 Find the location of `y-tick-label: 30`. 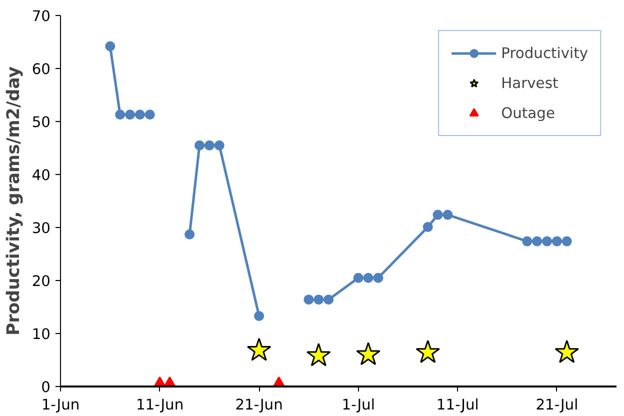

y-tick-label: 30 is located at coordinates (41, 228).